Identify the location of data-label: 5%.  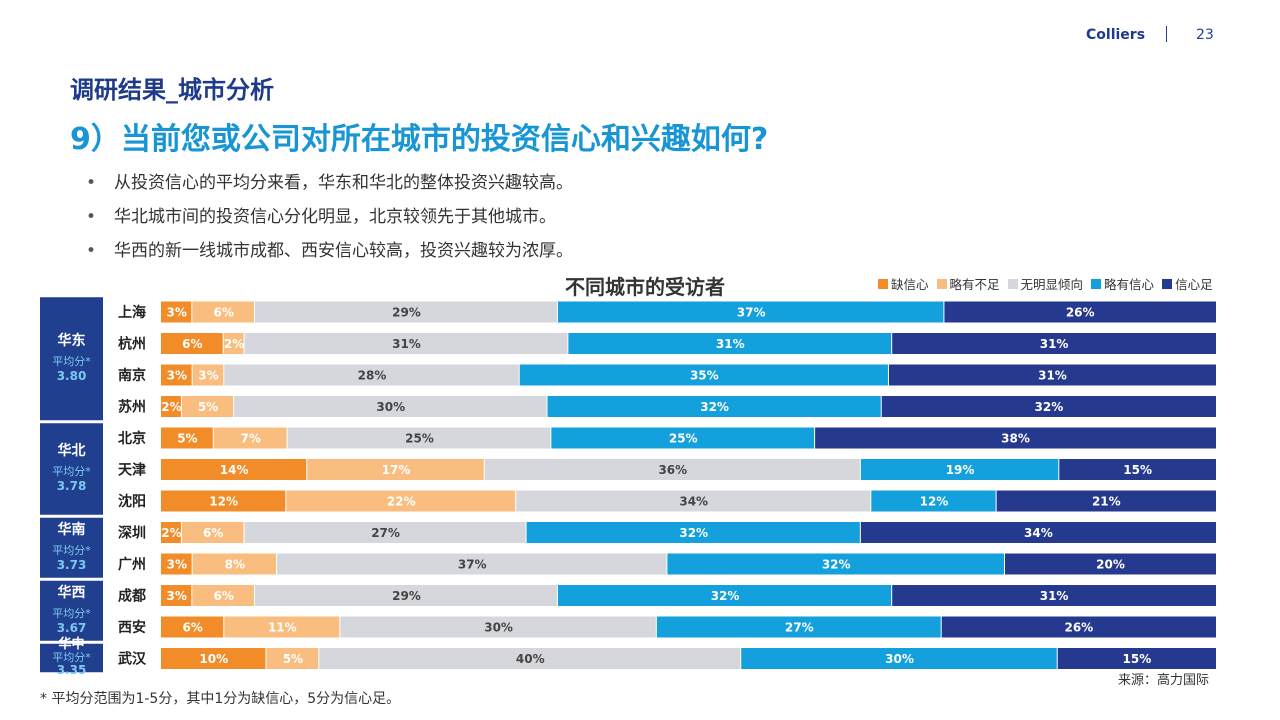
(187, 439).